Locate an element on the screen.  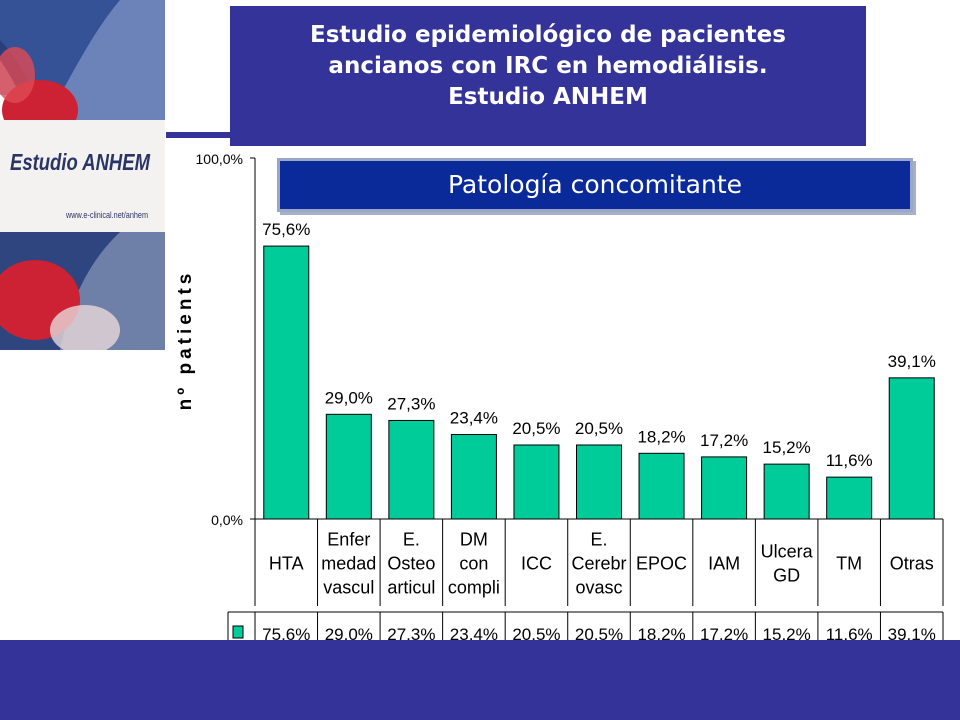
logo-panel: Estudio ANHEM www.e-clinical.net/anhem is located at coordinates (82, 175).